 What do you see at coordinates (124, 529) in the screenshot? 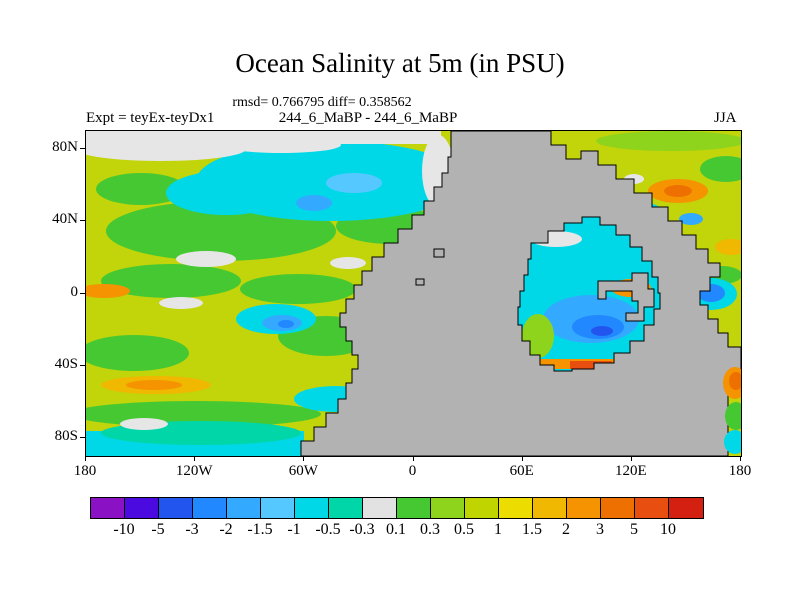
I see `colorbar-label: -10` at bounding box center [124, 529].